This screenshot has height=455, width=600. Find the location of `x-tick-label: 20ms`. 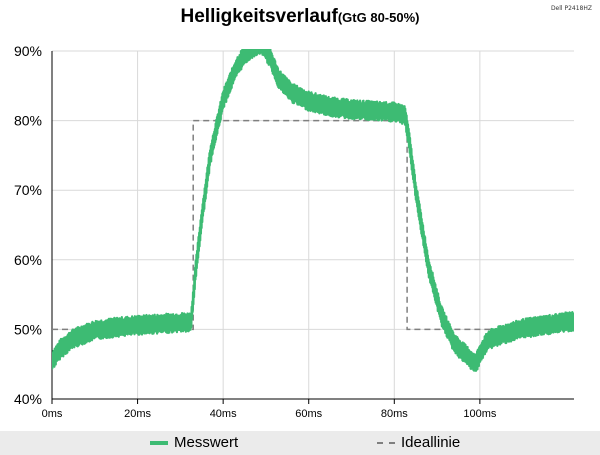

x-tick-label: 20ms is located at coordinates (137, 414).